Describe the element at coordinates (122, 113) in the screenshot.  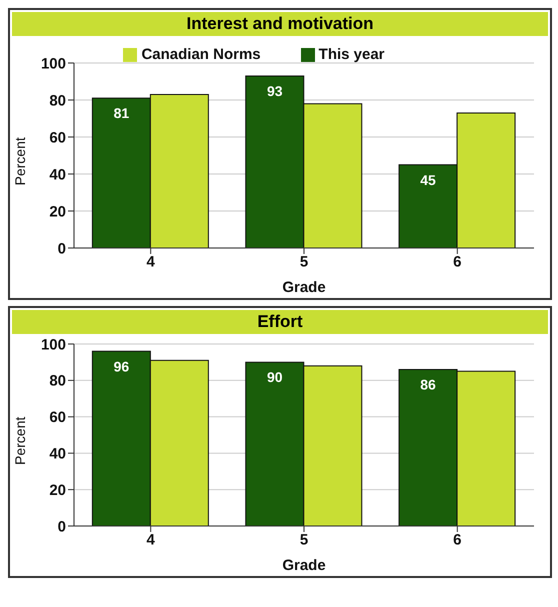
I see `data-label: 81` at that location.